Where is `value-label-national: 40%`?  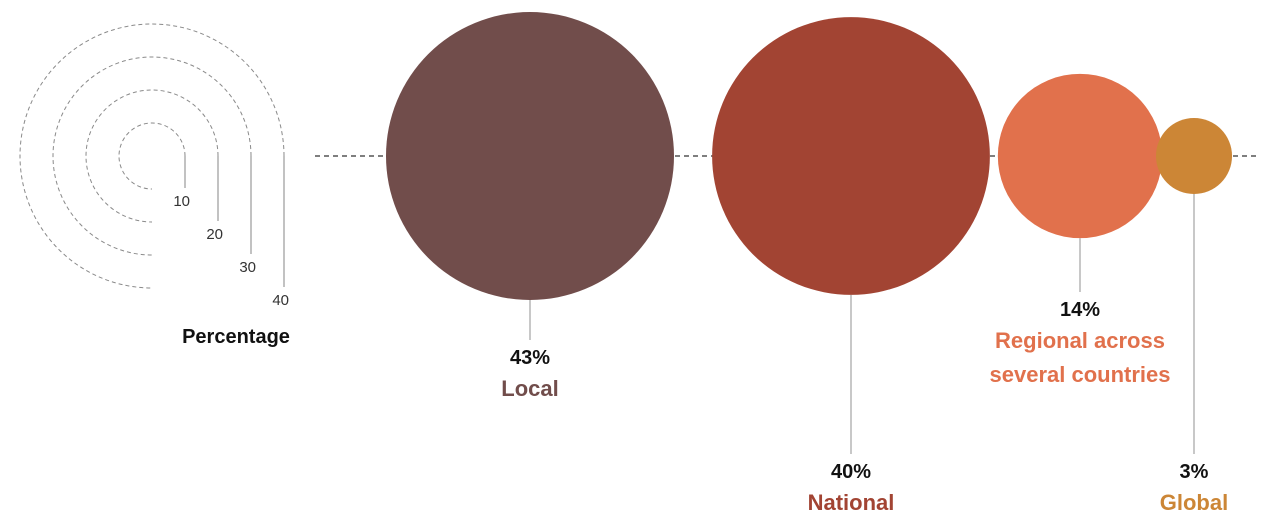 value-label-national: 40% is located at coordinates (851, 472).